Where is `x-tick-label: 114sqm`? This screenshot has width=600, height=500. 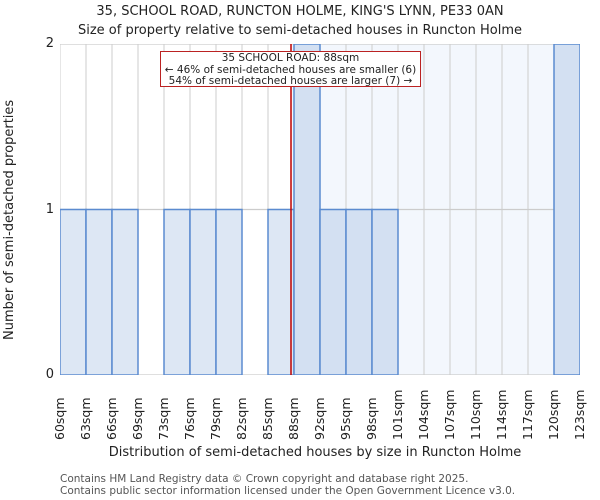 x-tick-label: 114sqm is located at coordinates (501, 414).